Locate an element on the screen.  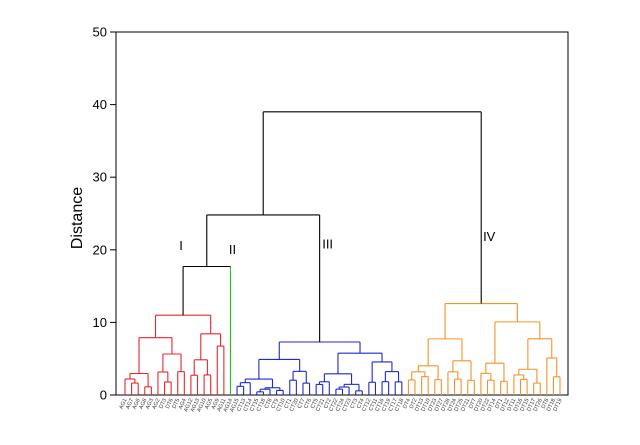
leaf-label: DT22 is located at coordinates (485, 405).